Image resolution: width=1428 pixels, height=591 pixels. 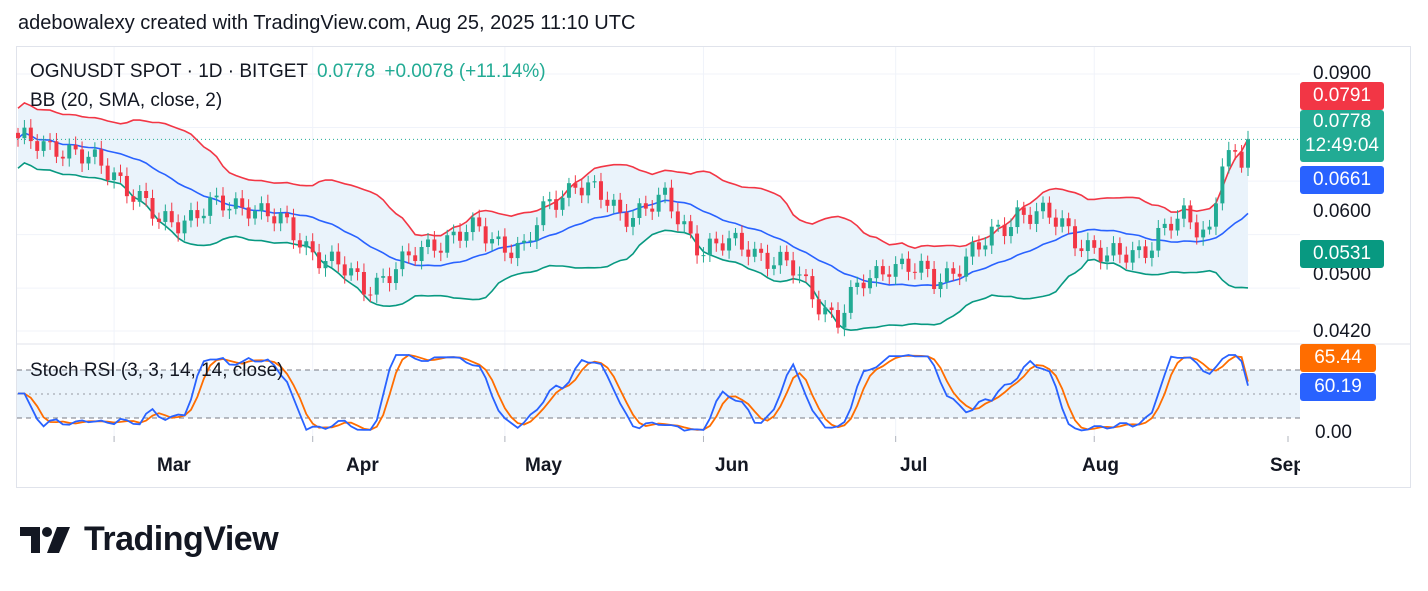 What do you see at coordinates (174, 465) in the screenshot?
I see `time-label-mar: Mar` at bounding box center [174, 465].